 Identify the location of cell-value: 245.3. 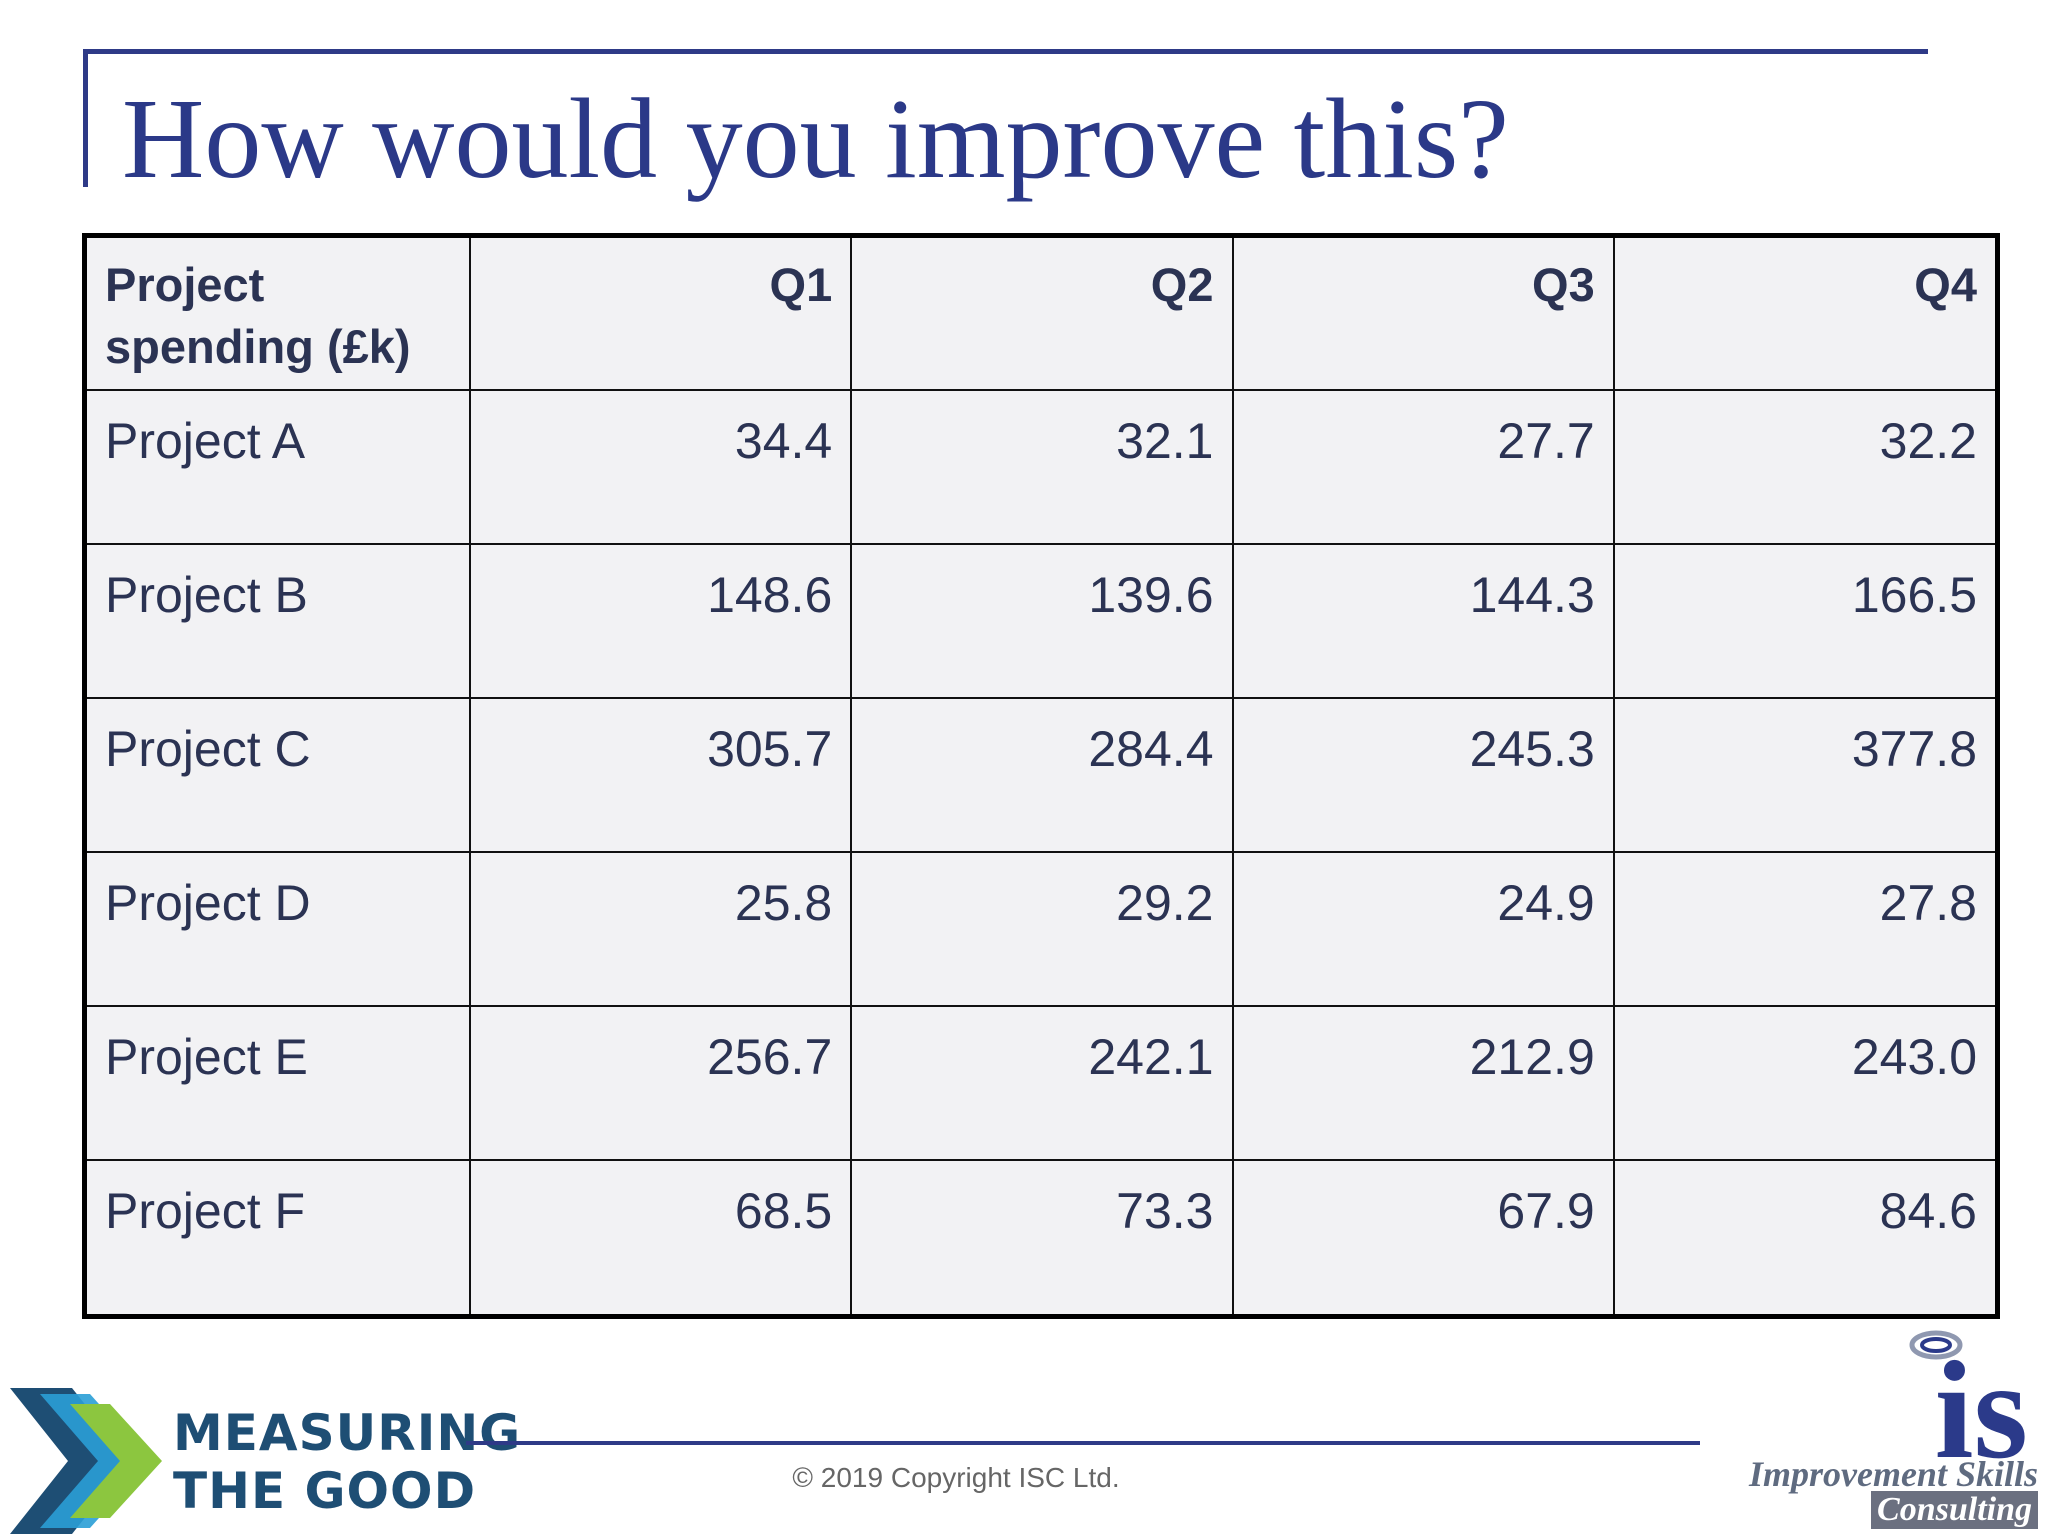
(1423, 775).